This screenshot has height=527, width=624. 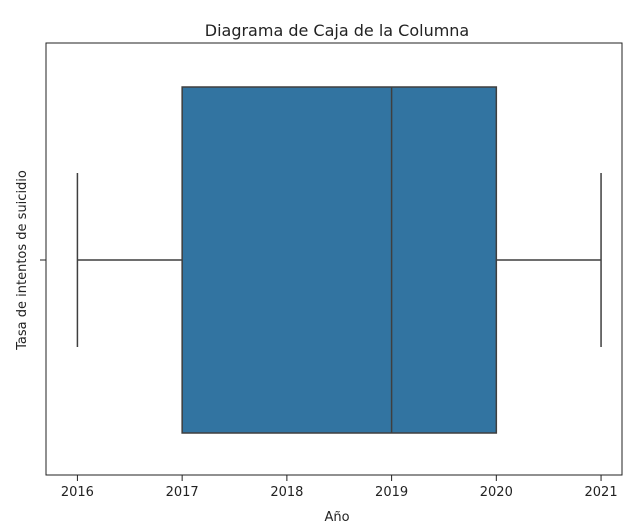 What do you see at coordinates (22, 260) in the screenshot?
I see `y-axis-label: Tasa de intentos de suicidio` at bounding box center [22, 260].